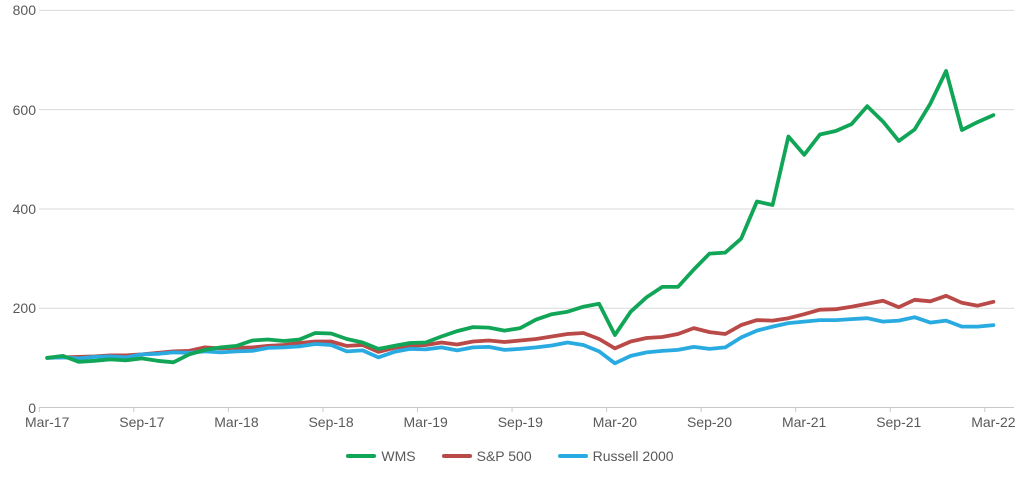 The image size is (1020, 480). What do you see at coordinates (32, 407) in the screenshot?
I see `y-axis-label-0: 0` at bounding box center [32, 407].